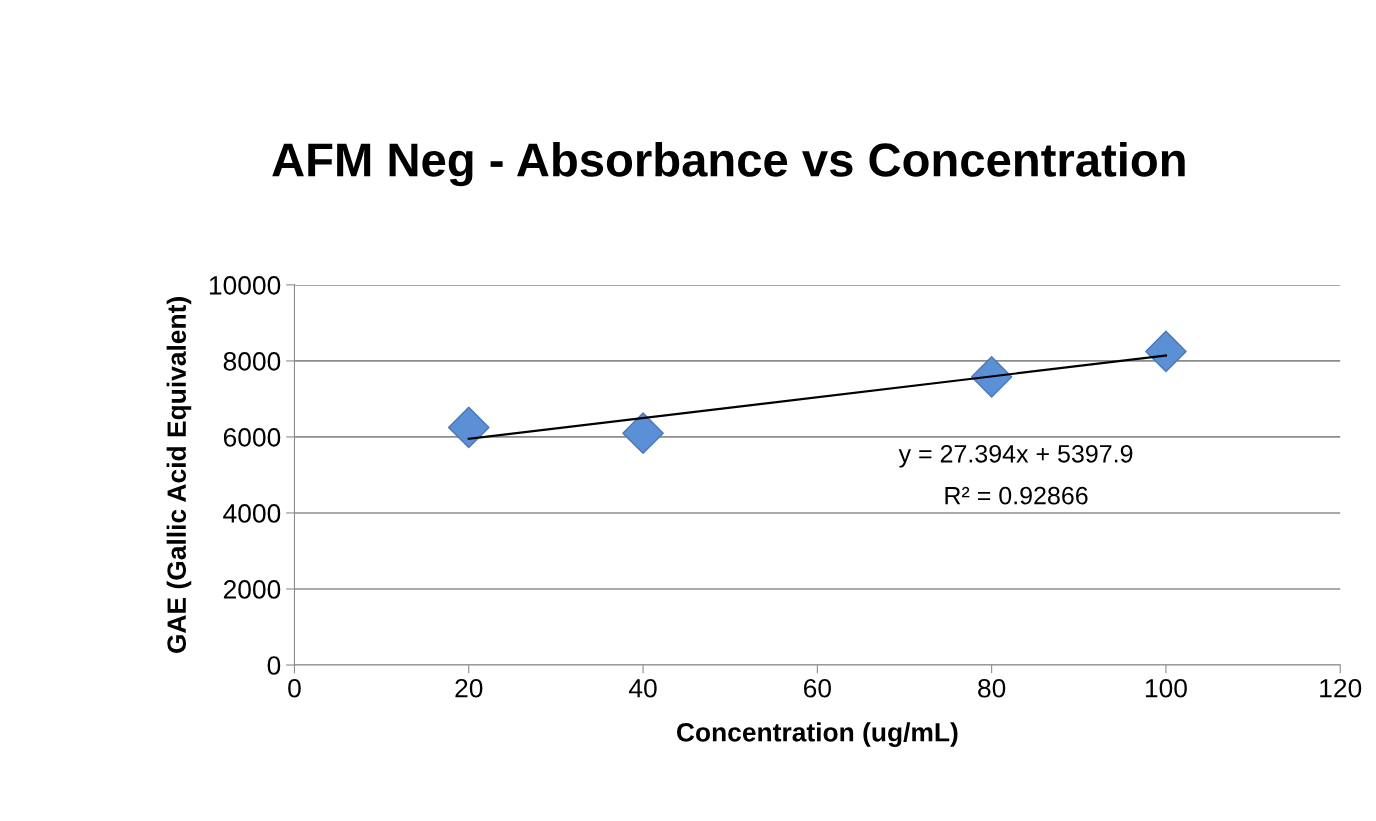  What do you see at coordinates (252, 589) in the screenshot?
I see `y-tick-label: 2000` at bounding box center [252, 589].